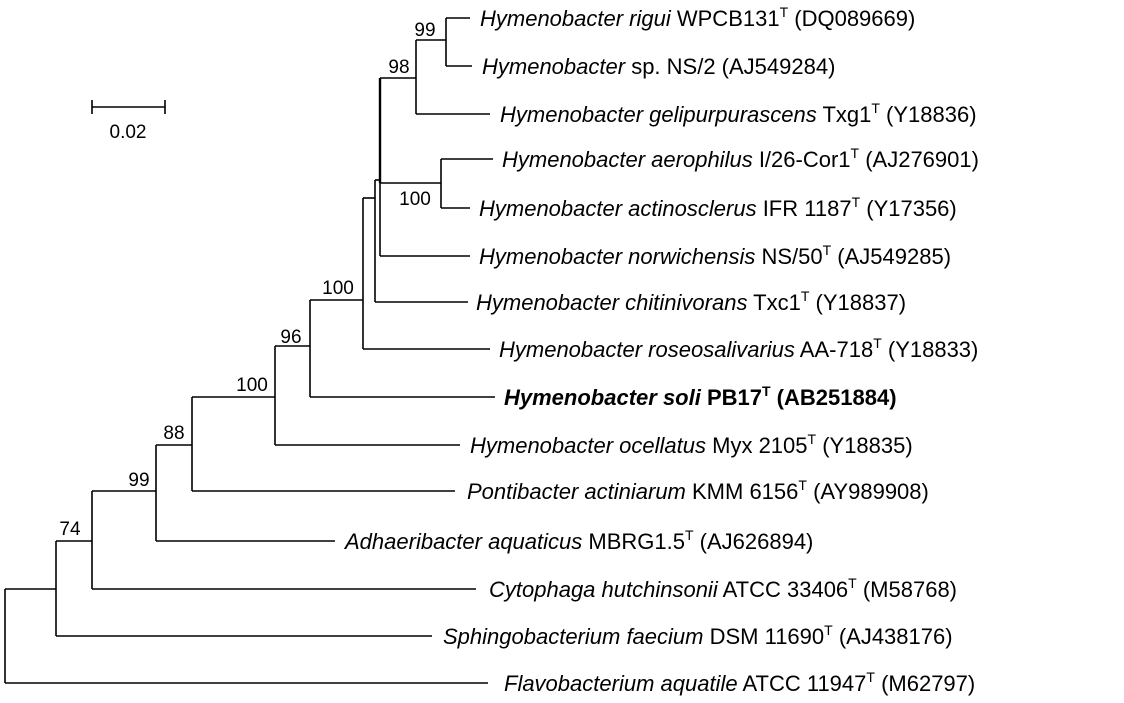 This screenshot has height=703, width=1124. I want to click on taxon-strain: ATCC 11947, so click(802, 683).